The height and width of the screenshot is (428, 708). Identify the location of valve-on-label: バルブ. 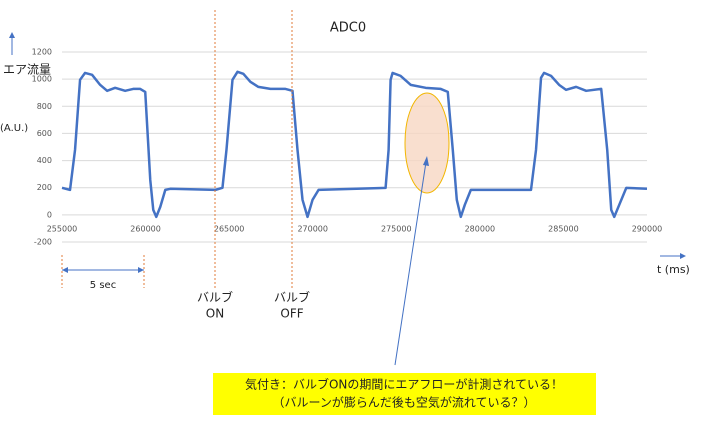
(215, 297).